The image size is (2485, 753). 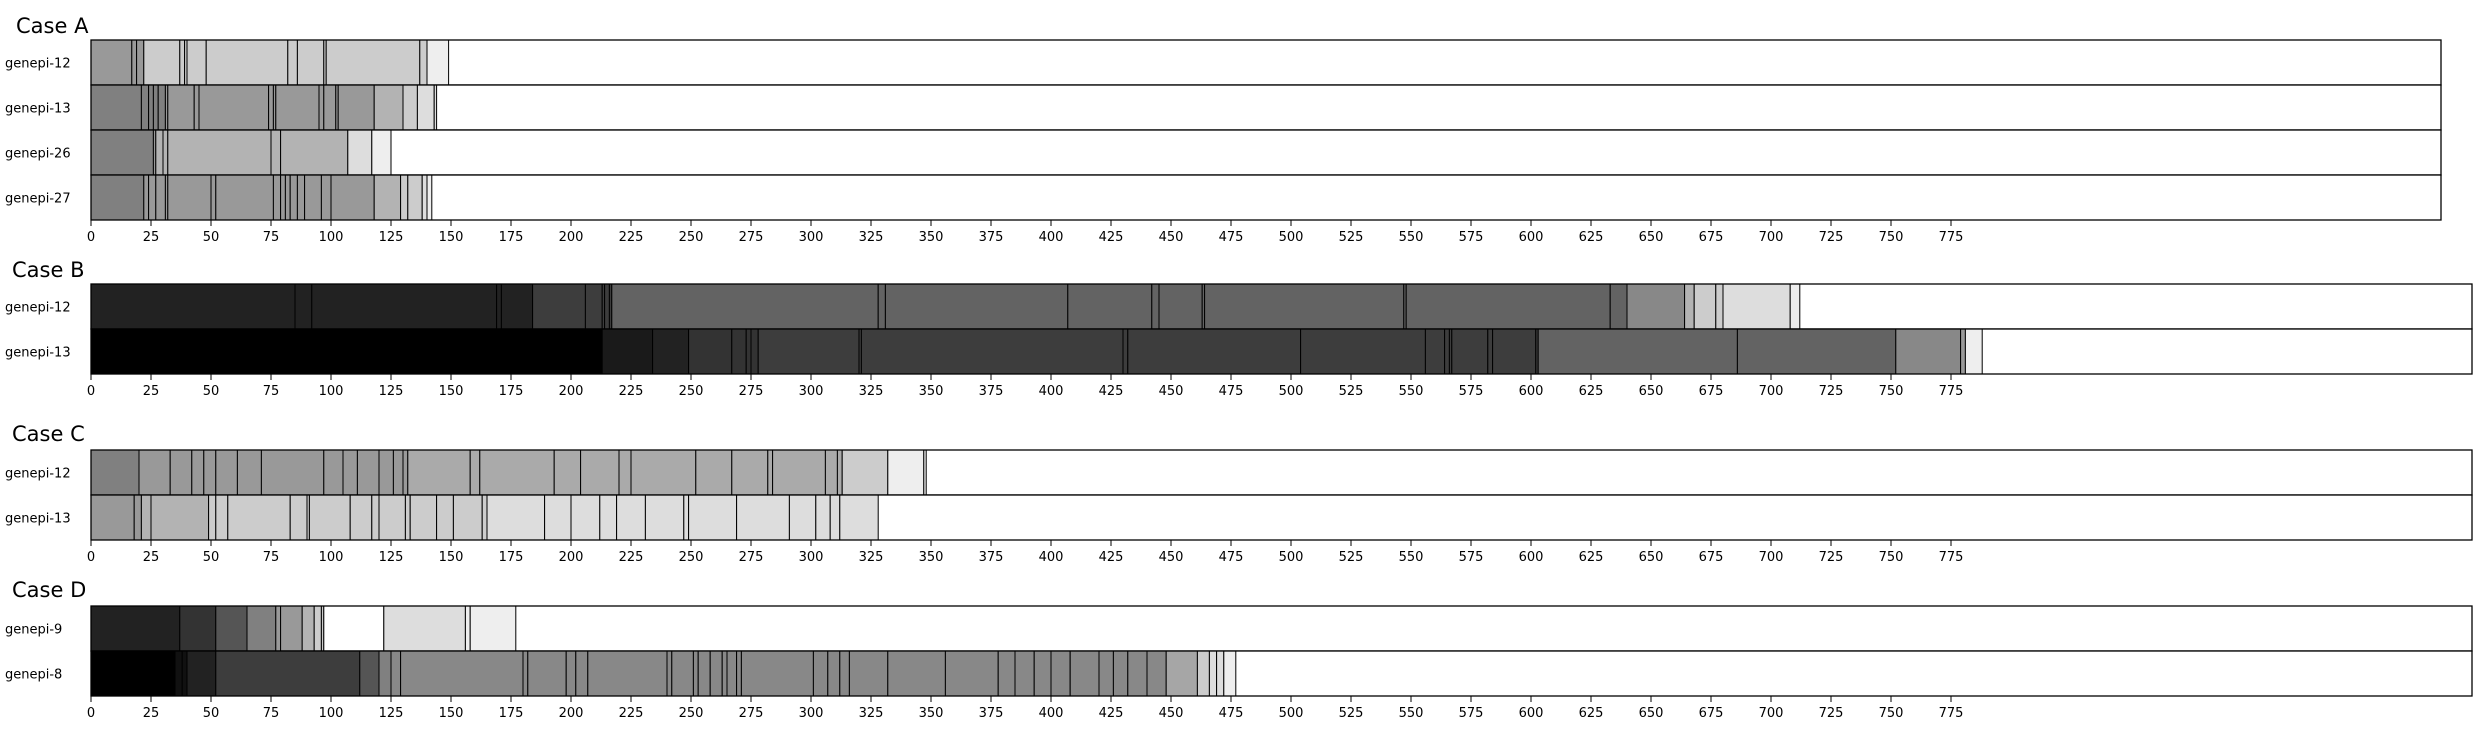 What do you see at coordinates (1266, 152) in the screenshot?
I see `row-frame-fill` at bounding box center [1266, 152].